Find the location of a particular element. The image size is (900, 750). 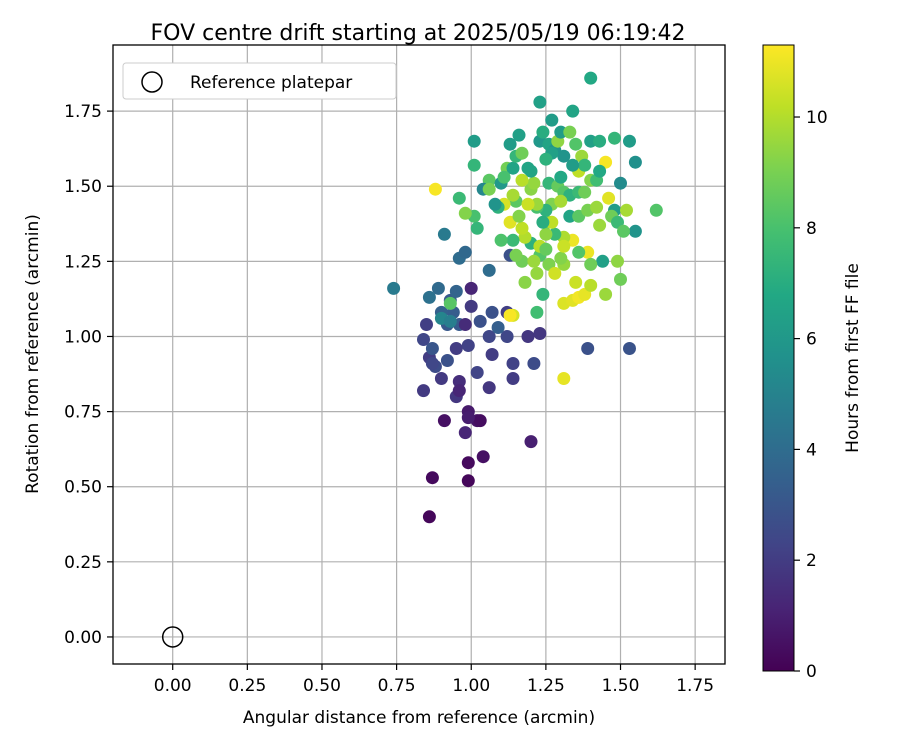

legend-marker is located at coordinates (152, 82).